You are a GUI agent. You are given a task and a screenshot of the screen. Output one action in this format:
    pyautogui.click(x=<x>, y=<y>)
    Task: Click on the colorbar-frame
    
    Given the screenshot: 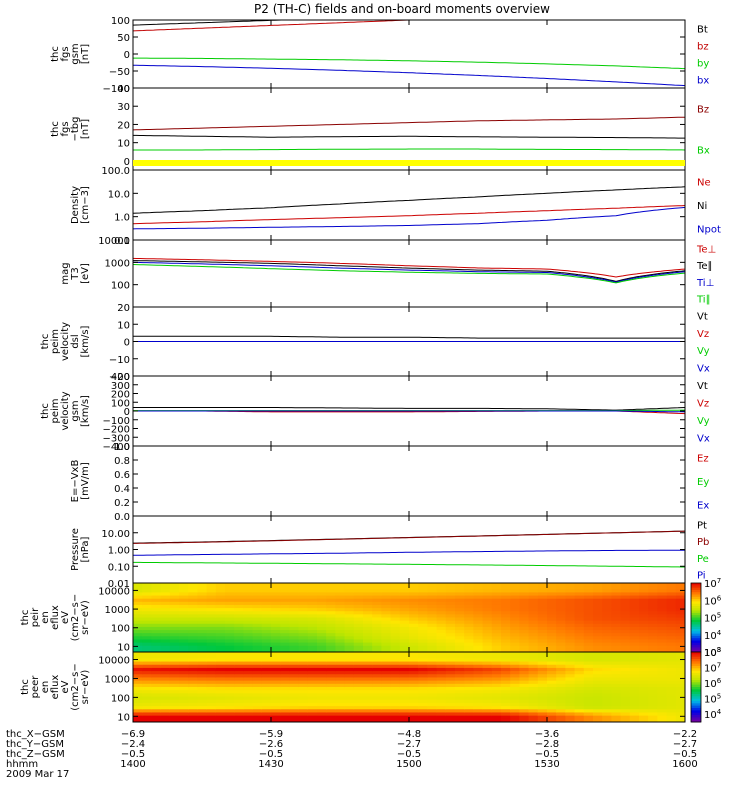 What is the action you would take?
    pyautogui.click(x=696, y=687)
    